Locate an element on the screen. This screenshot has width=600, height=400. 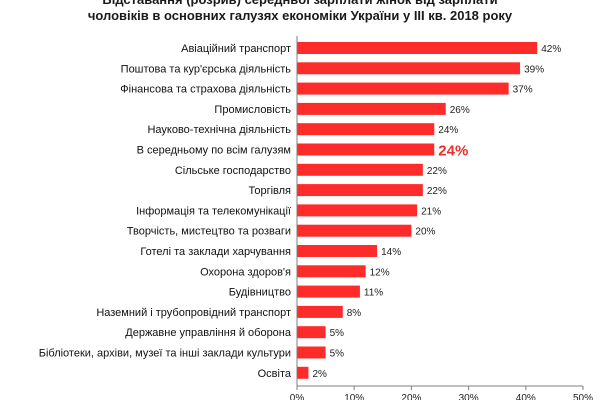
value-label: 21% is located at coordinates (431, 211).